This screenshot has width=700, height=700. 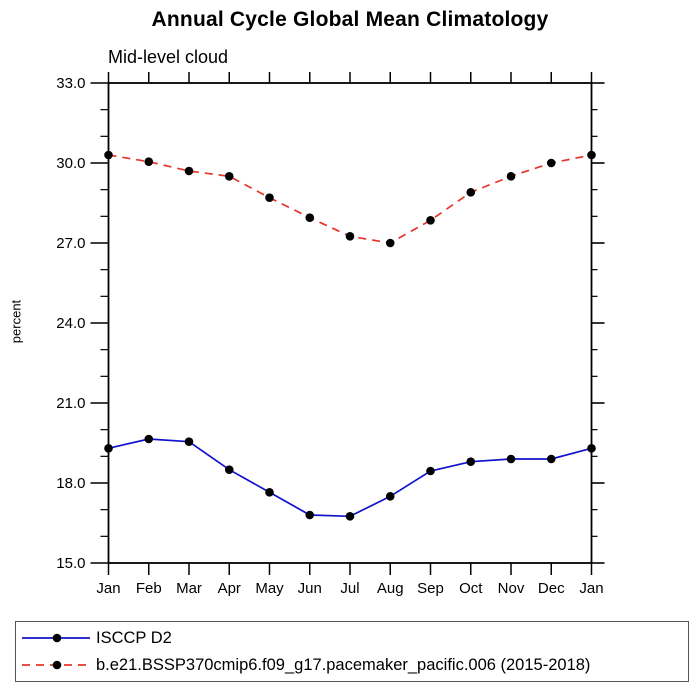 What do you see at coordinates (70, 163) in the screenshot?
I see `y-tick-label: 30.0` at bounding box center [70, 163].